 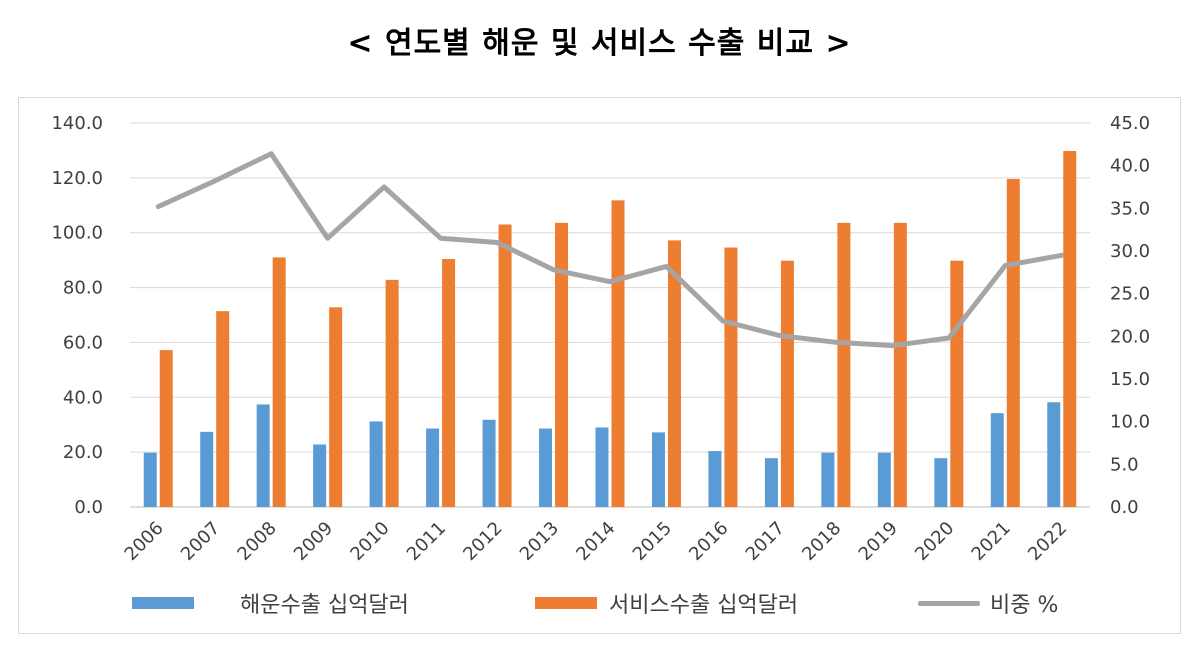 I want to click on left-axis-tick-label: 80.0, so click(x=83, y=288).